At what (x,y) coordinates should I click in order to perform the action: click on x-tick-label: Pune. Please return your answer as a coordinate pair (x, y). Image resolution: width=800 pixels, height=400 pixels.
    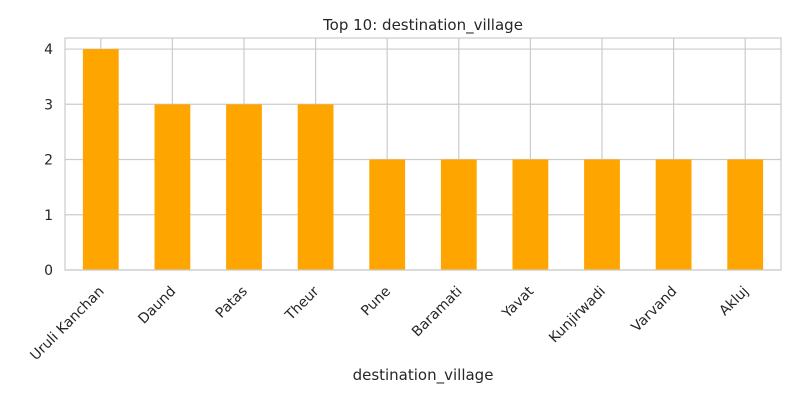
    Looking at the image, I should click on (376, 302).